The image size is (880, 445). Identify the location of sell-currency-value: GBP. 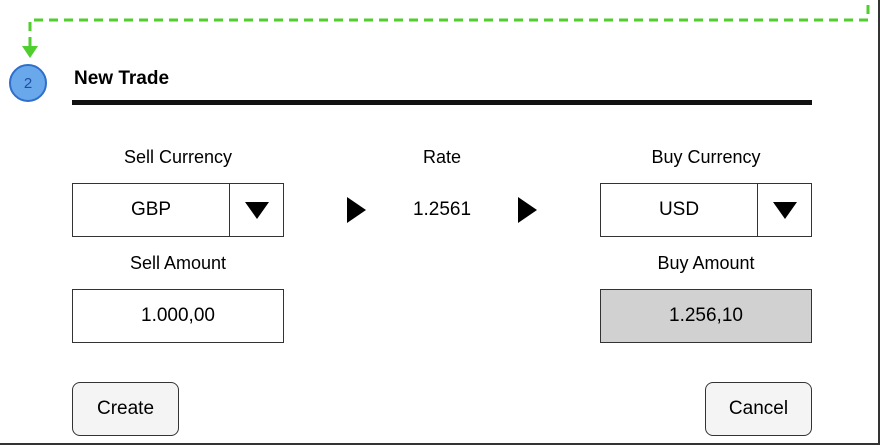
(151, 209).